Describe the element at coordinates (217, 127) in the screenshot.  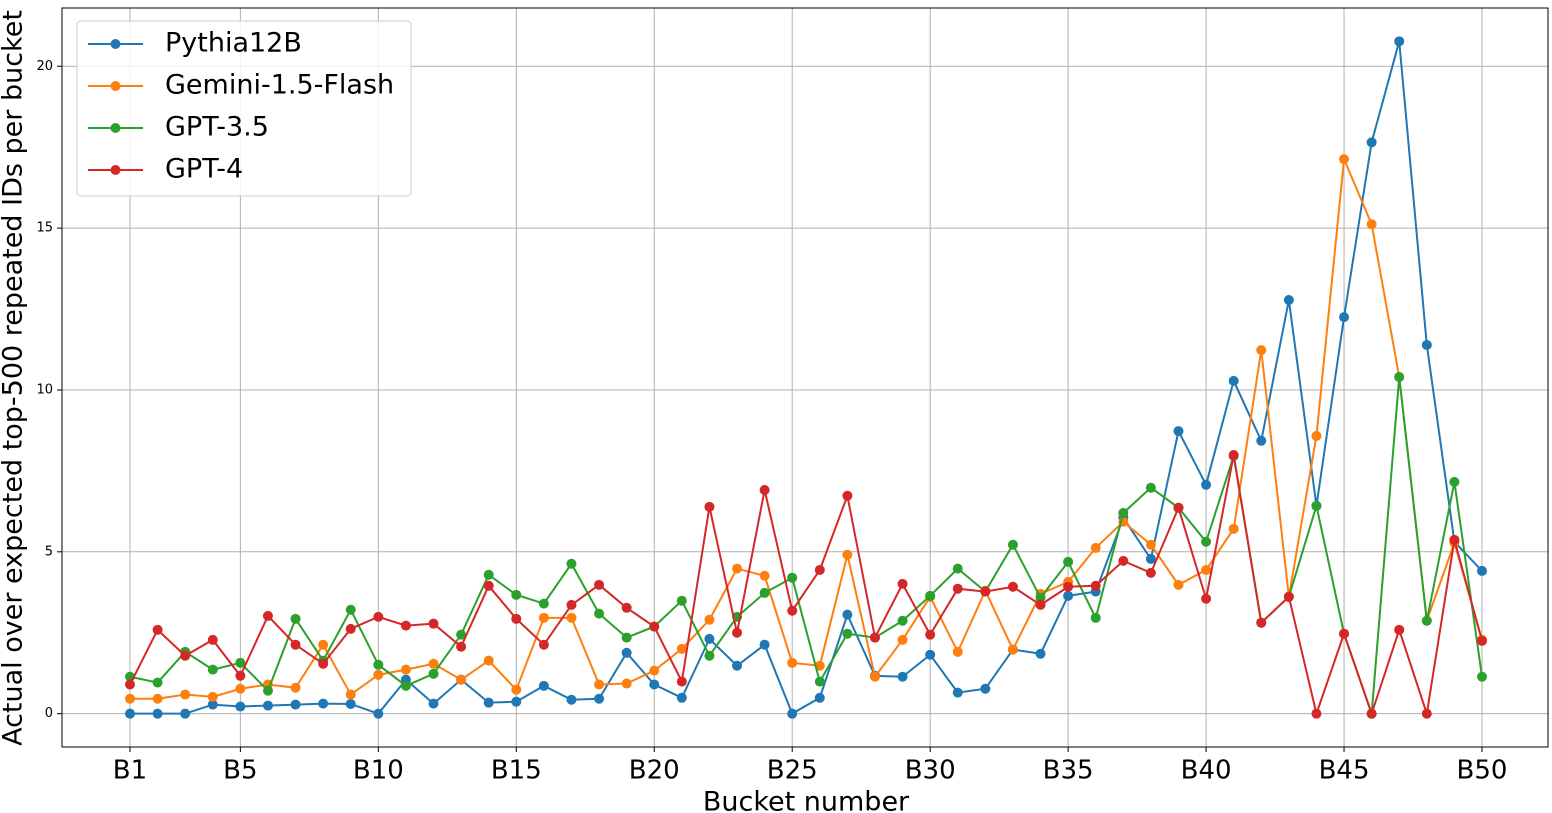
I see `legend-label: GPT-3.5` at that location.